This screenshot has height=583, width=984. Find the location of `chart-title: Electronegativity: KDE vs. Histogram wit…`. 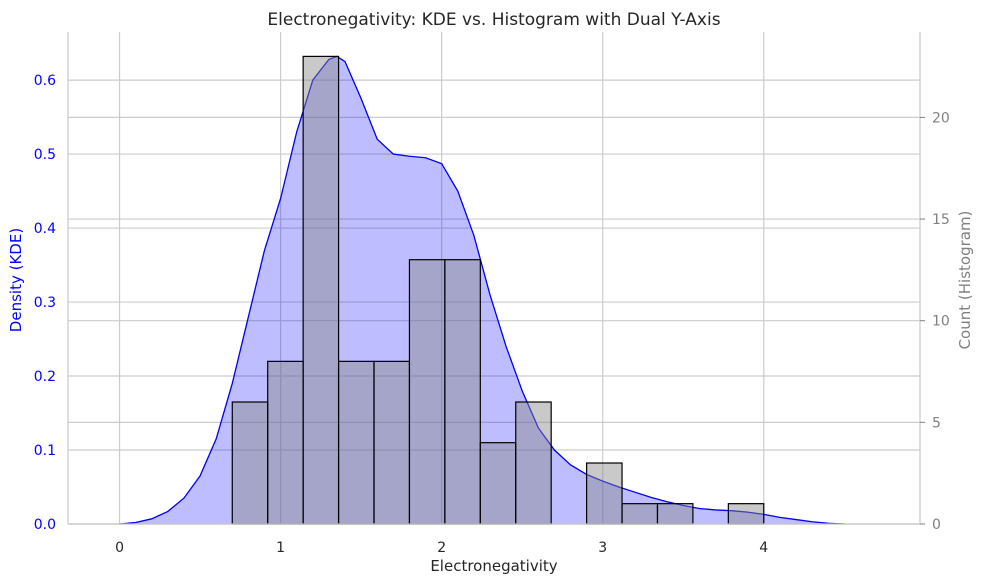

chart-title: Electronegativity: KDE vs. Histogram wit… is located at coordinates (493, 20).